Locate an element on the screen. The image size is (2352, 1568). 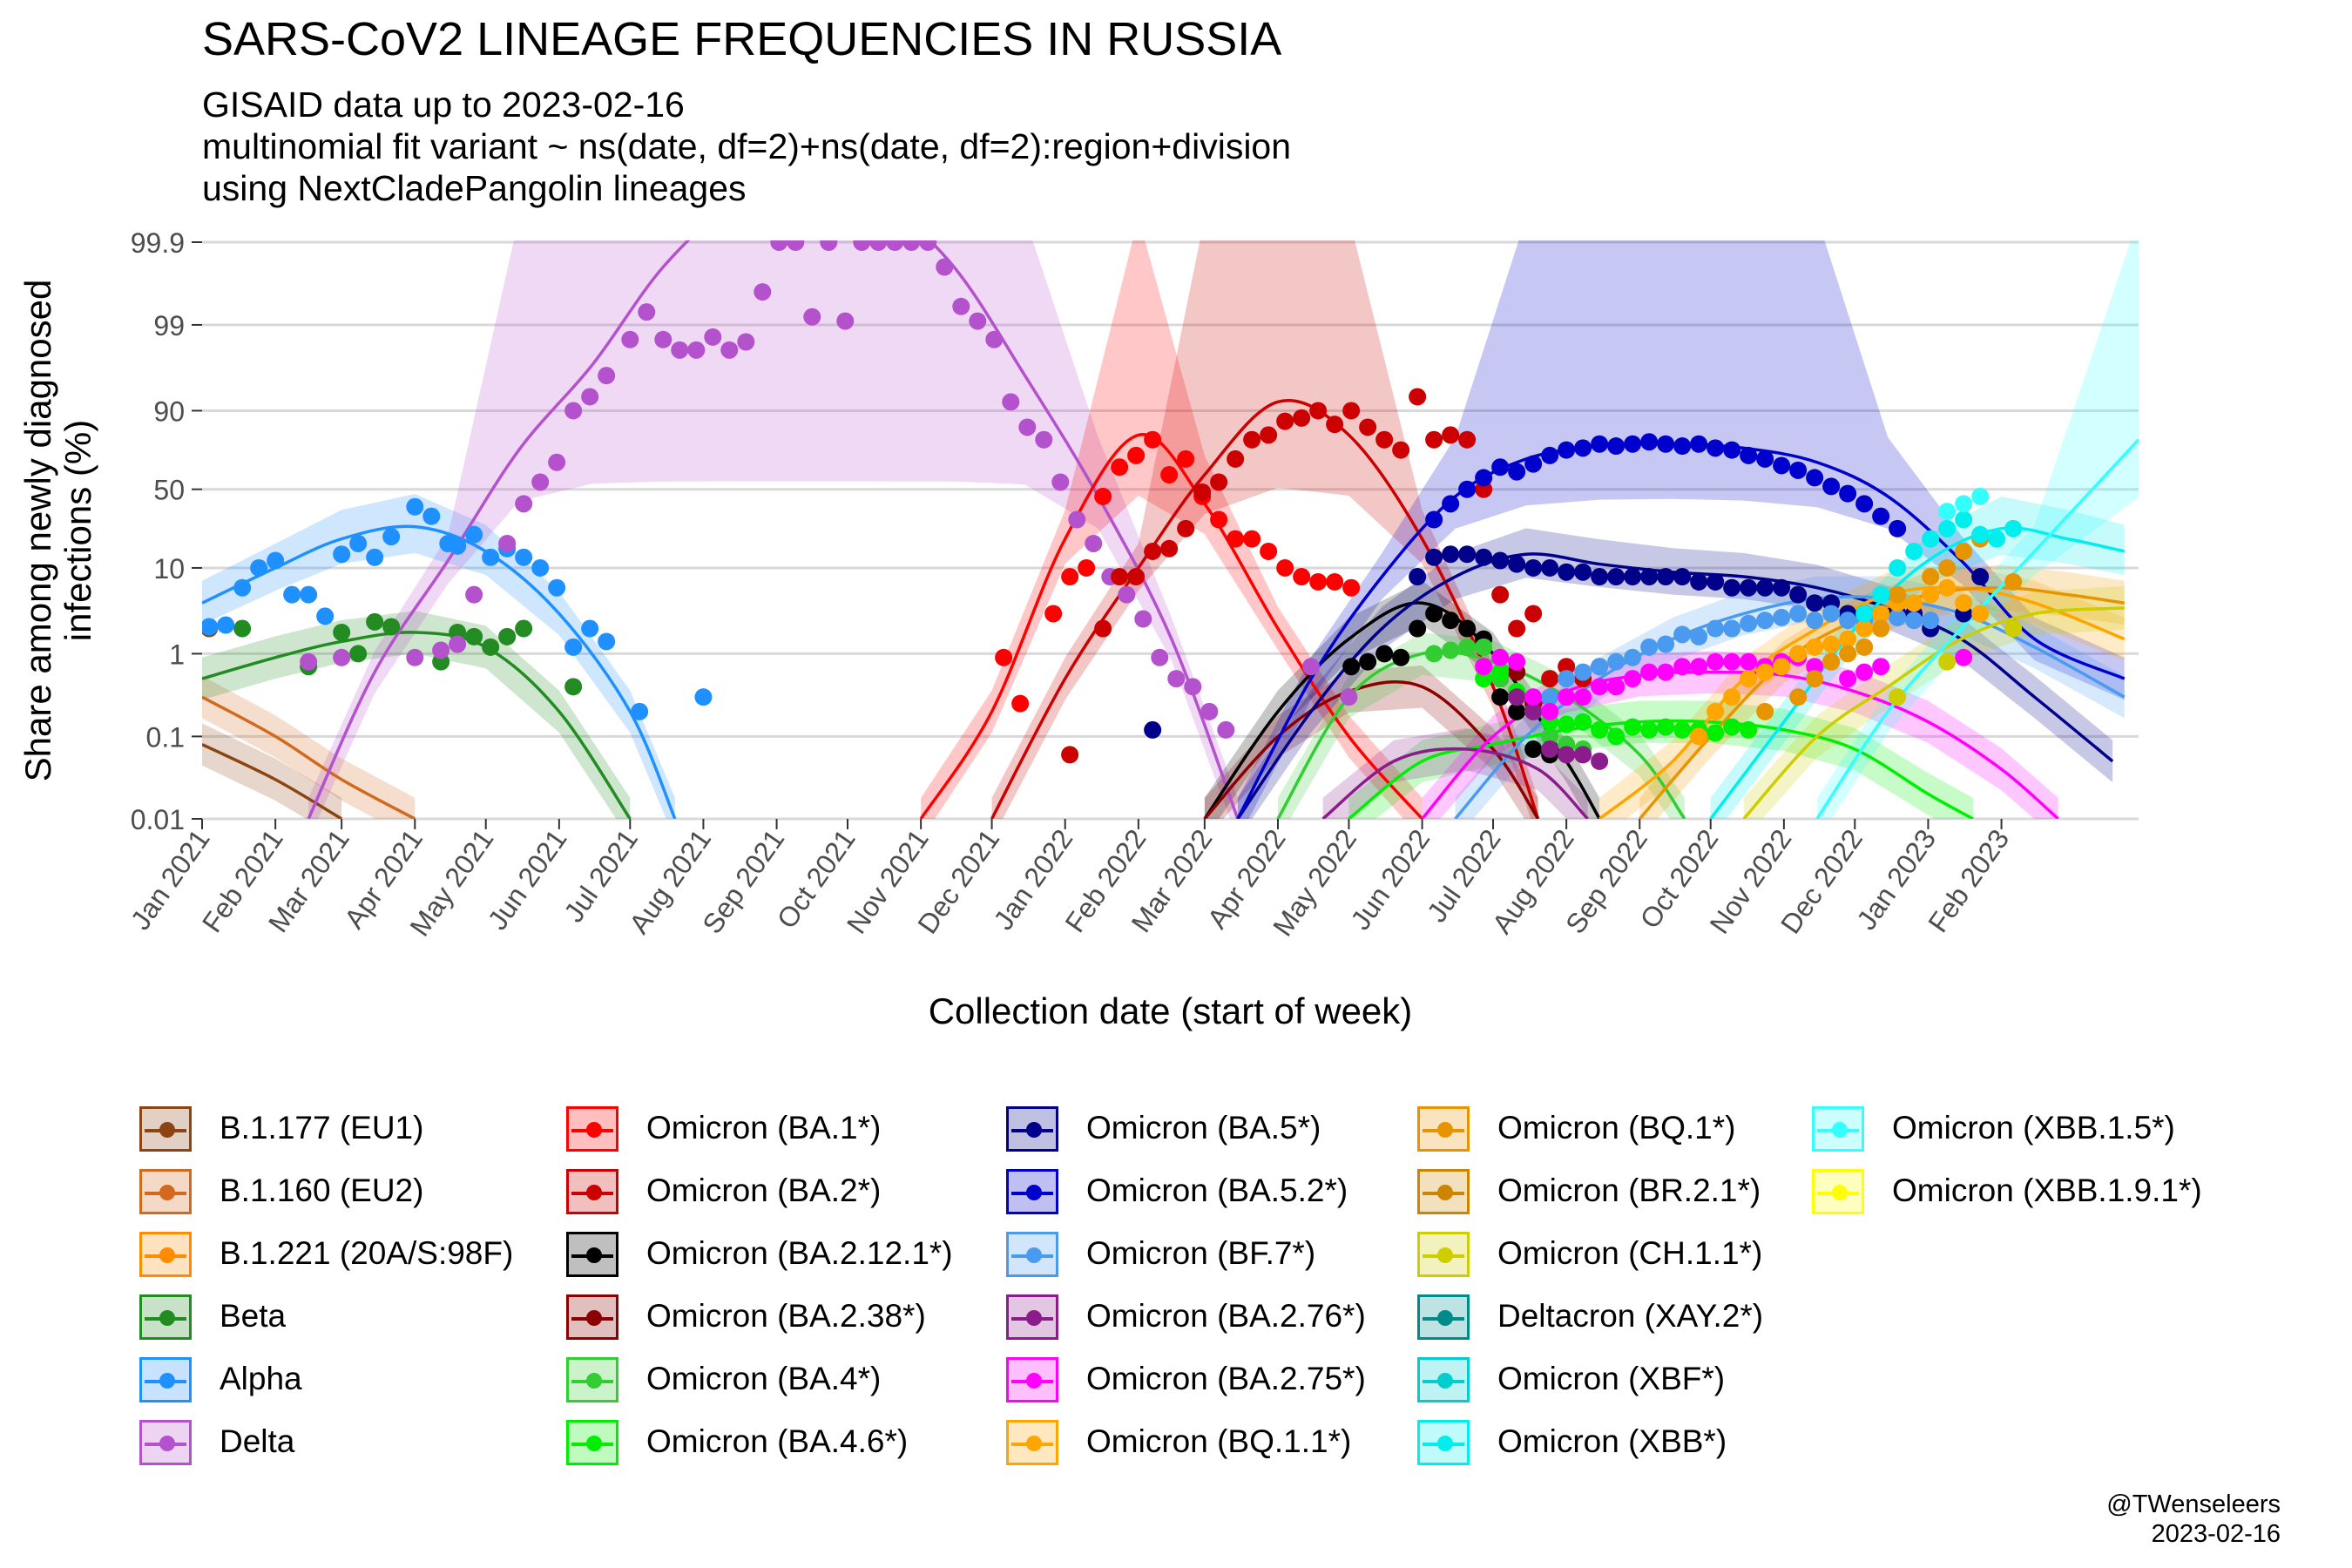
legend-label: Omicron (CH.1.1*) is located at coordinates (1630, 1253).